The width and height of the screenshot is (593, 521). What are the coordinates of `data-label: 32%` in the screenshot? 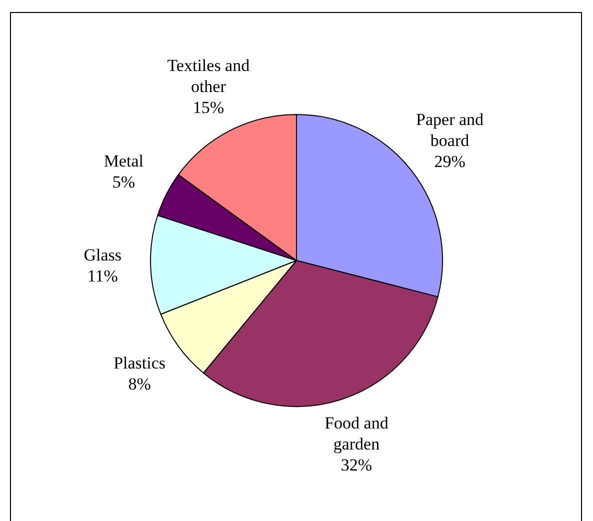 It's located at (356, 464).